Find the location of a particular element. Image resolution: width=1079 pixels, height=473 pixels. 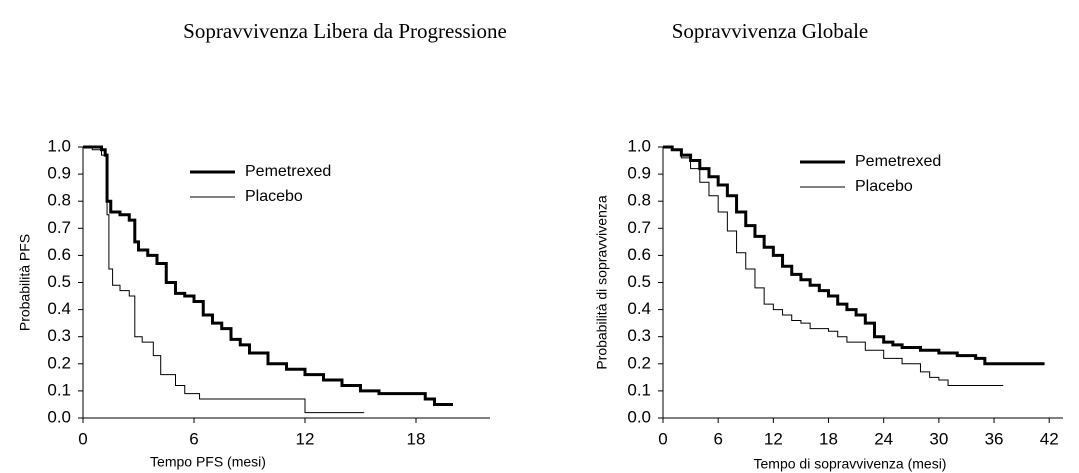

survival-curve is located at coordinates (224, 280).